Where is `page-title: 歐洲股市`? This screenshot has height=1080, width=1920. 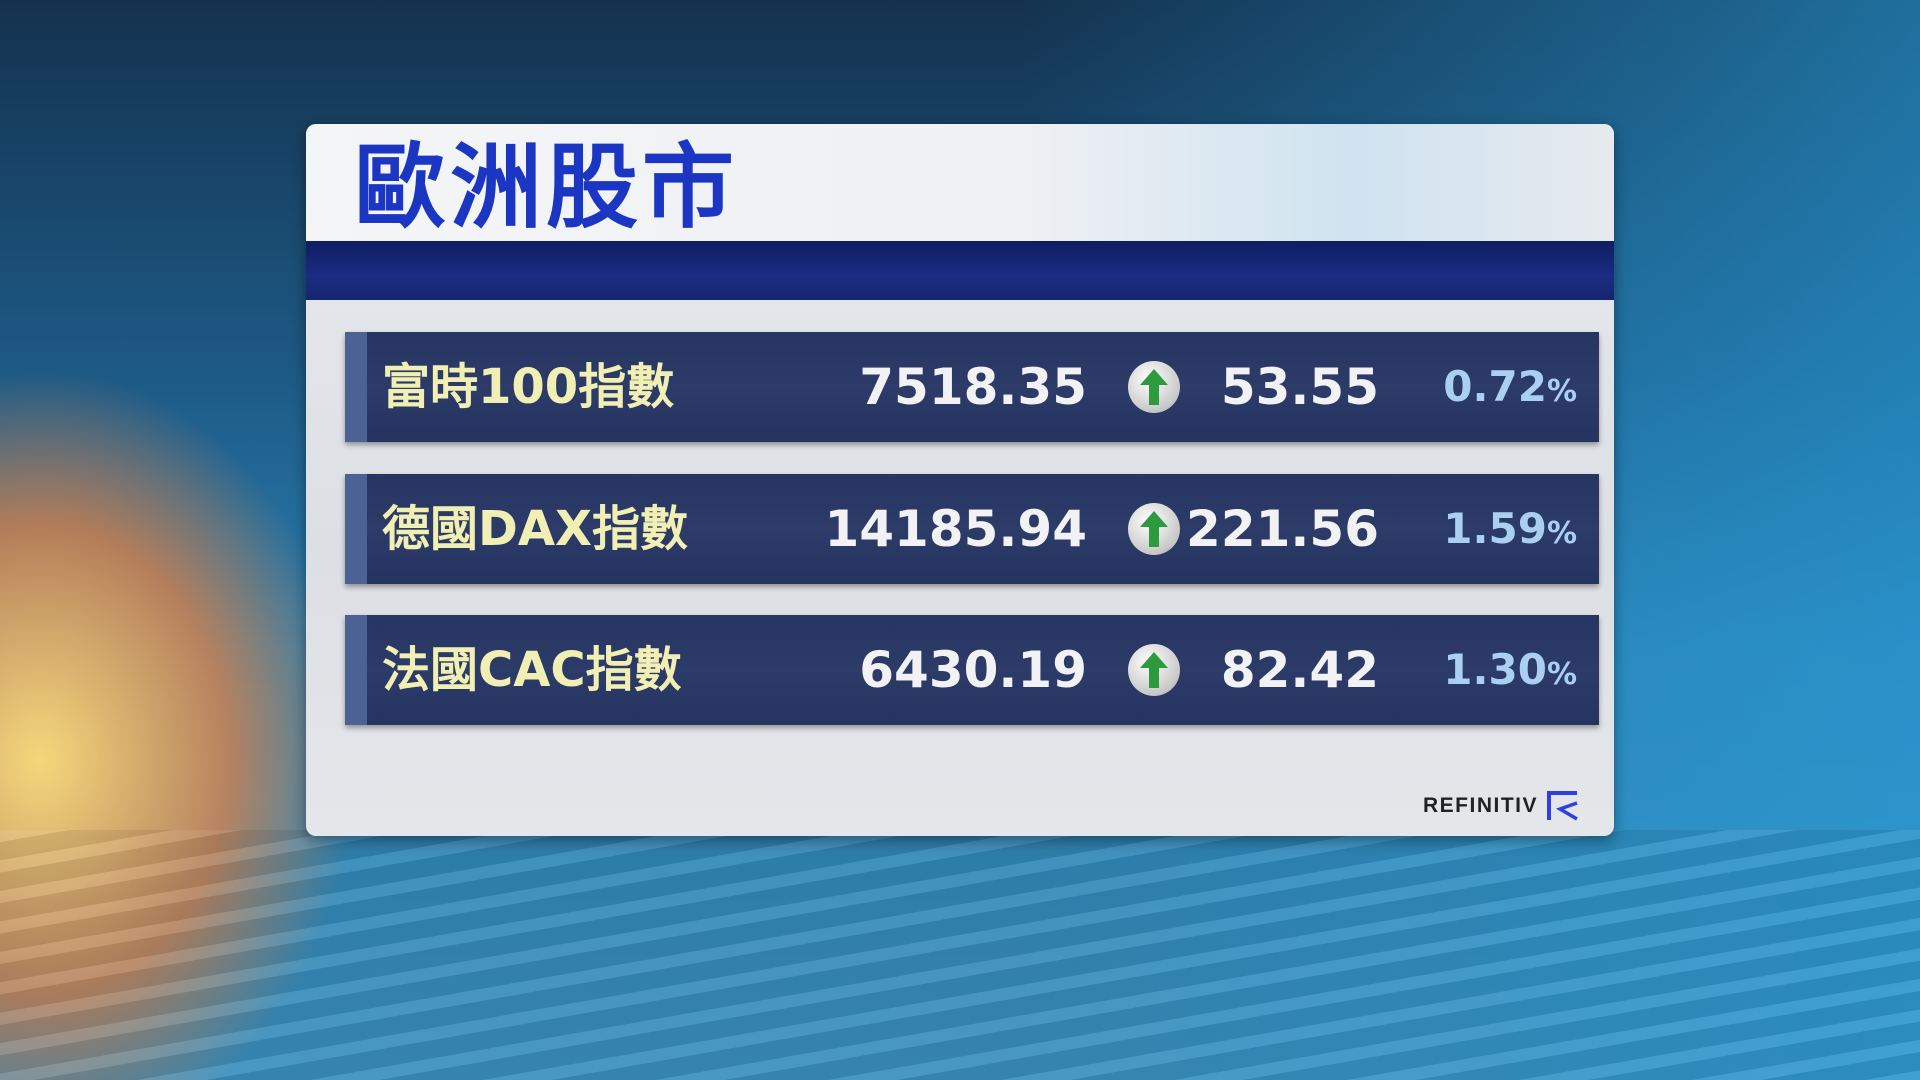 page-title: 歐洲股市 is located at coordinates (546, 187).